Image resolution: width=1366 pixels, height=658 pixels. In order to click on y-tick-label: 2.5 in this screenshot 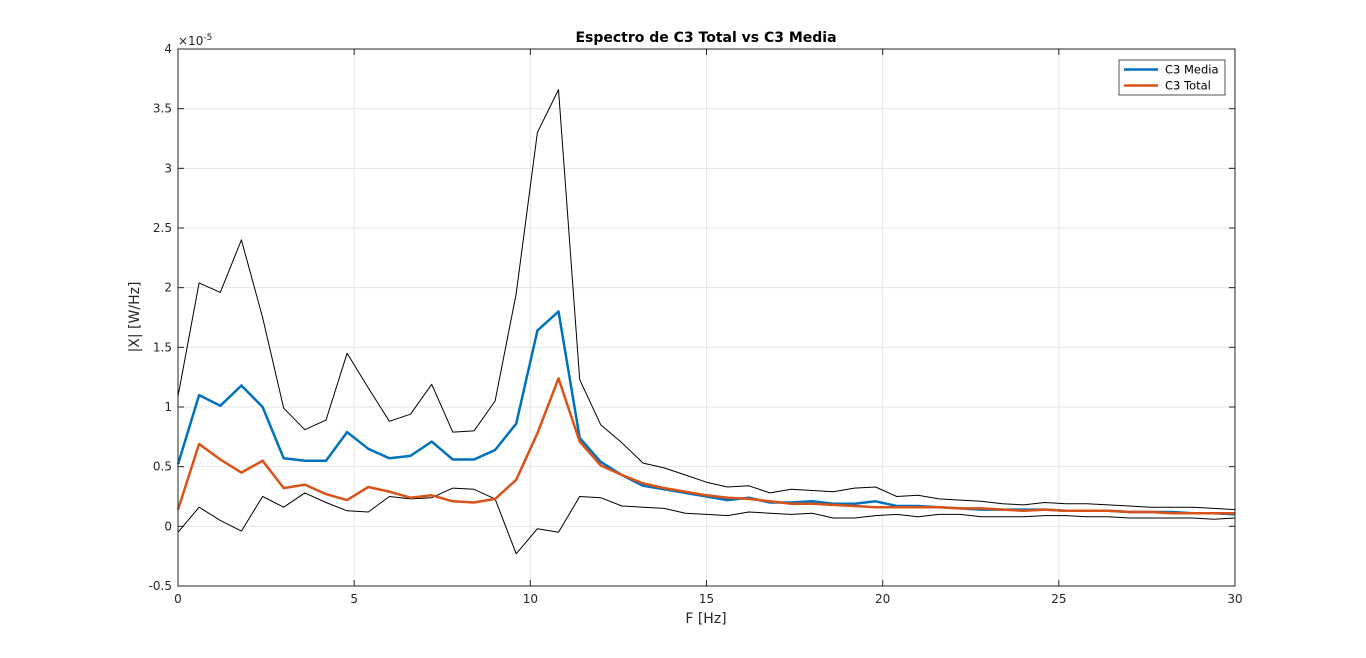, I will do `click(162, 228)`.